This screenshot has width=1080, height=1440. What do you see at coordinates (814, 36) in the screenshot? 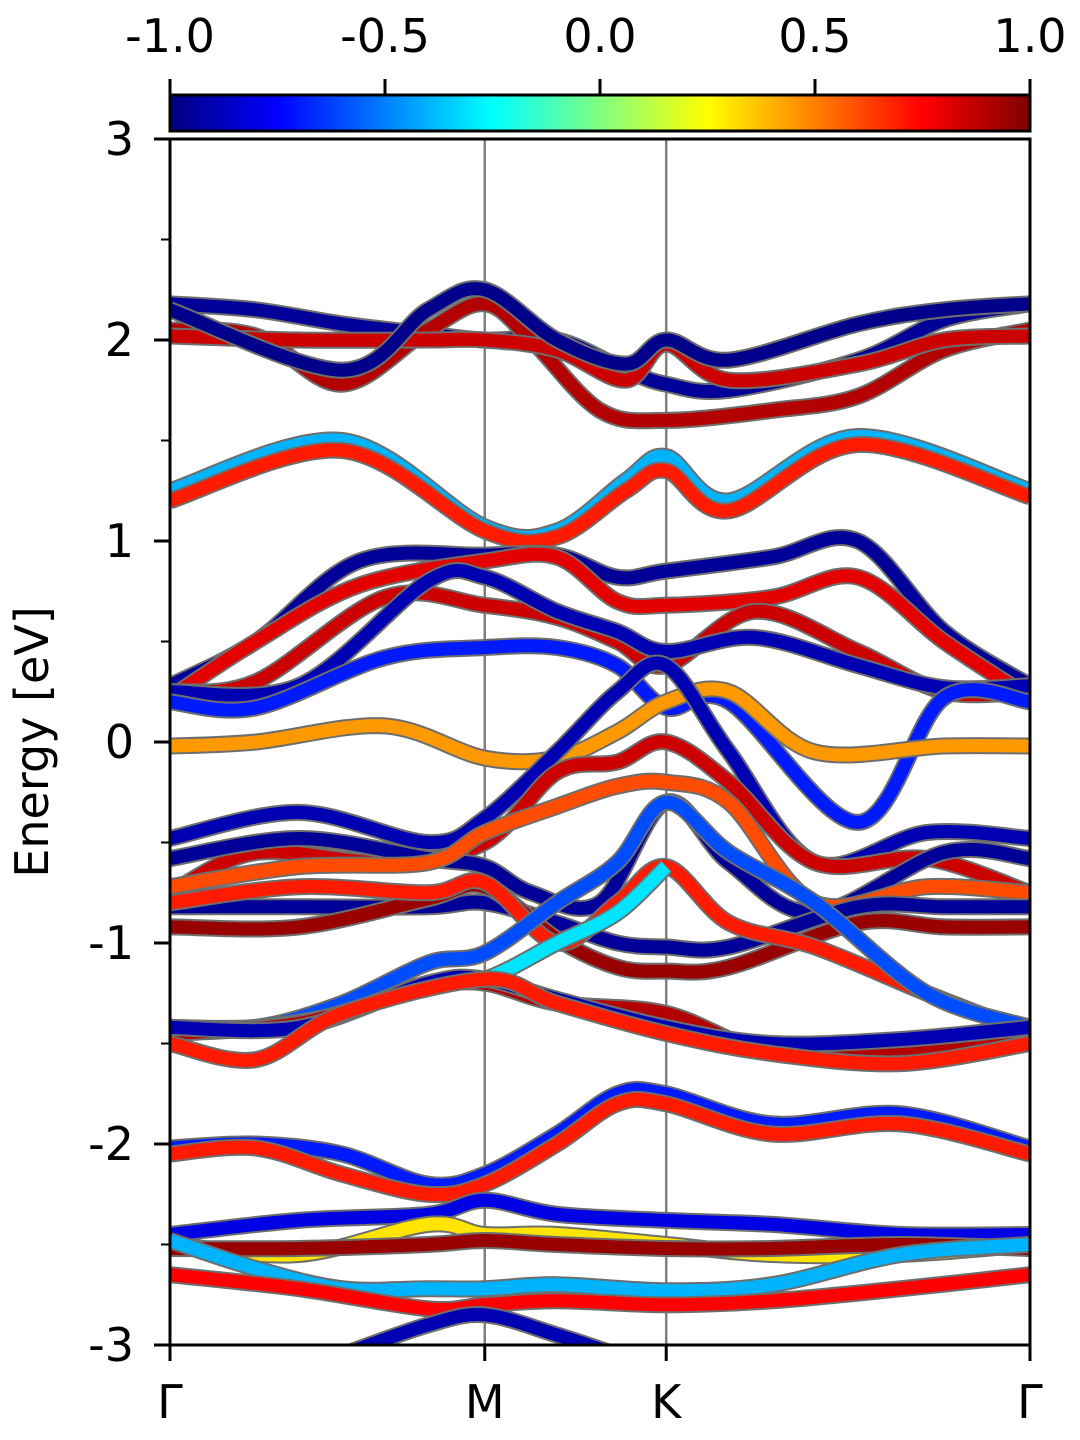
I see `colorbar-tick-label: 0.5` at bounding box center [814, 36].